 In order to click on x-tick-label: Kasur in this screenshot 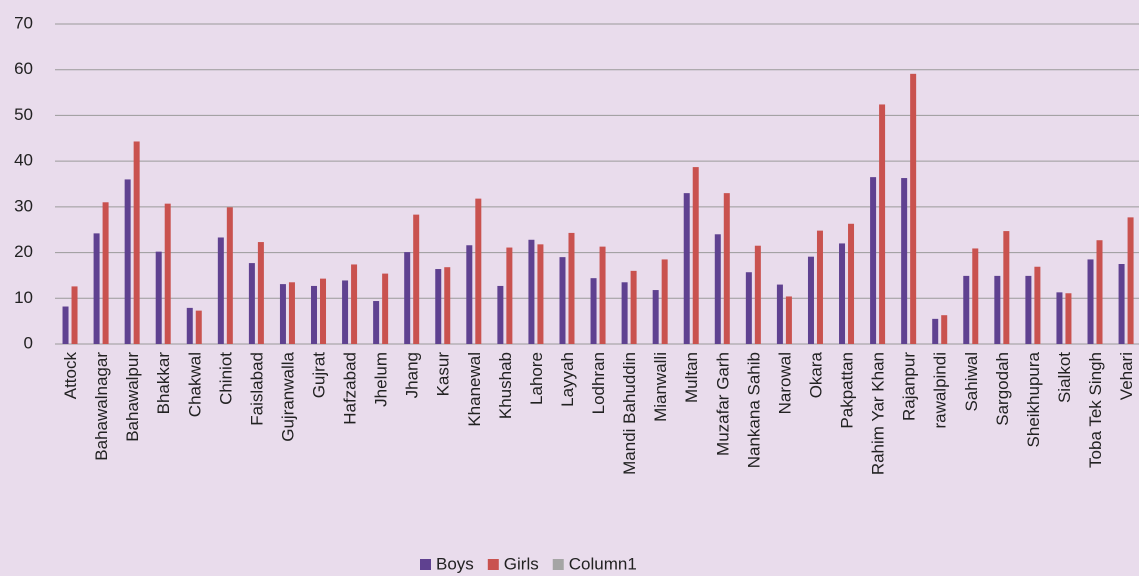, I will do `click(443, 374)`.